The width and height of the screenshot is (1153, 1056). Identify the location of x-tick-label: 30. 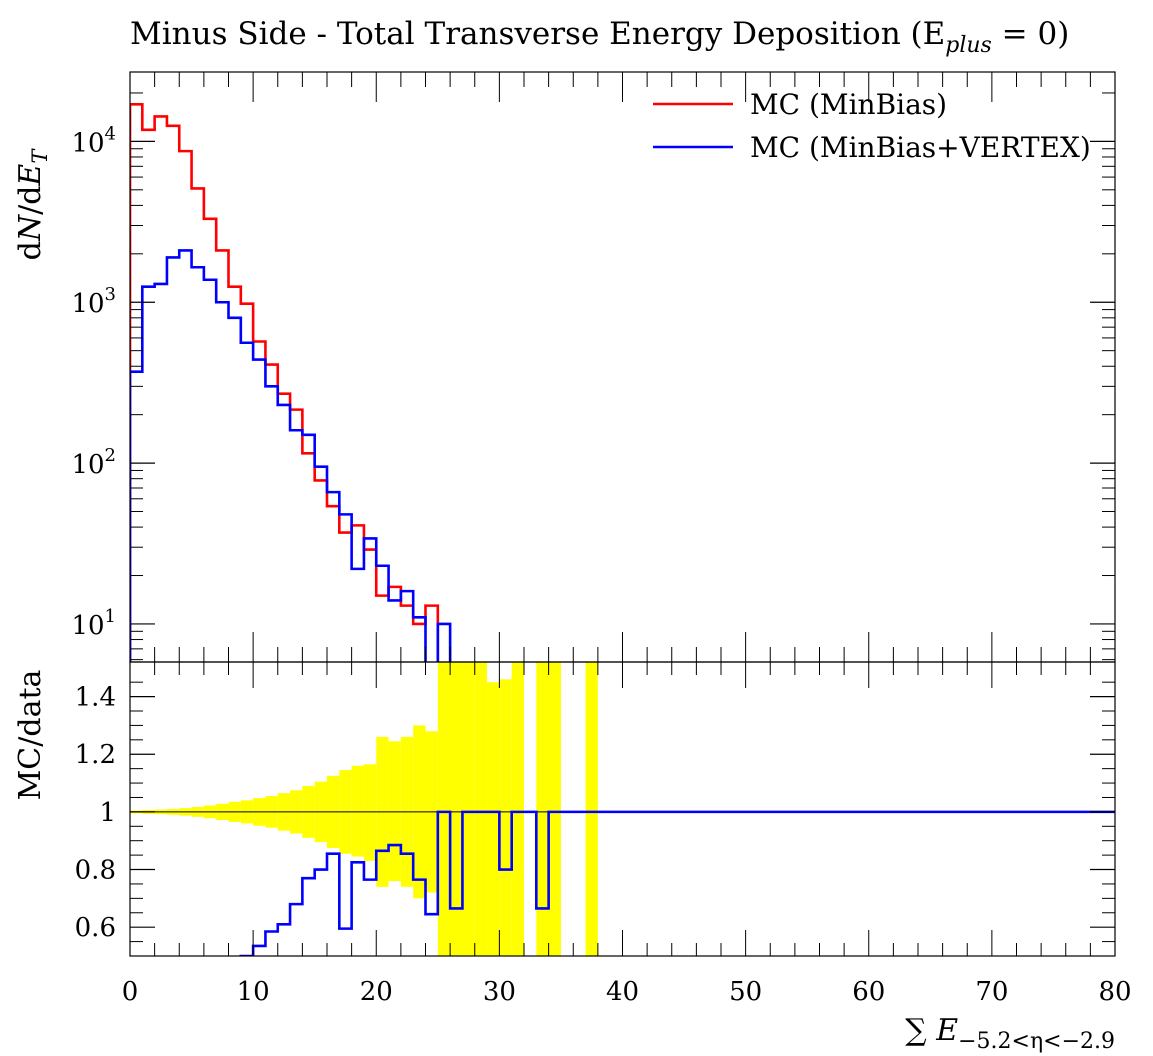
(499, 992).